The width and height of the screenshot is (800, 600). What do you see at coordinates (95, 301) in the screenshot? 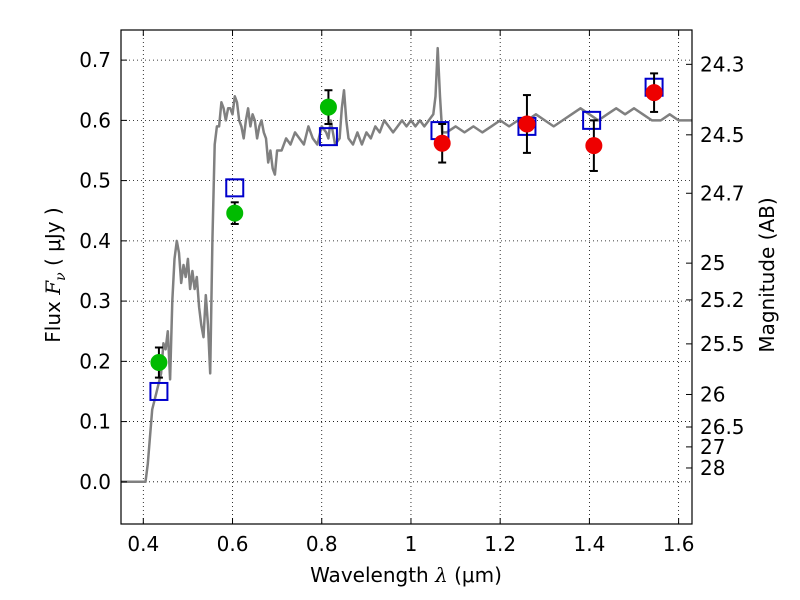
I see `y-tick-label: 0.3` at bounding box center [95, 301].